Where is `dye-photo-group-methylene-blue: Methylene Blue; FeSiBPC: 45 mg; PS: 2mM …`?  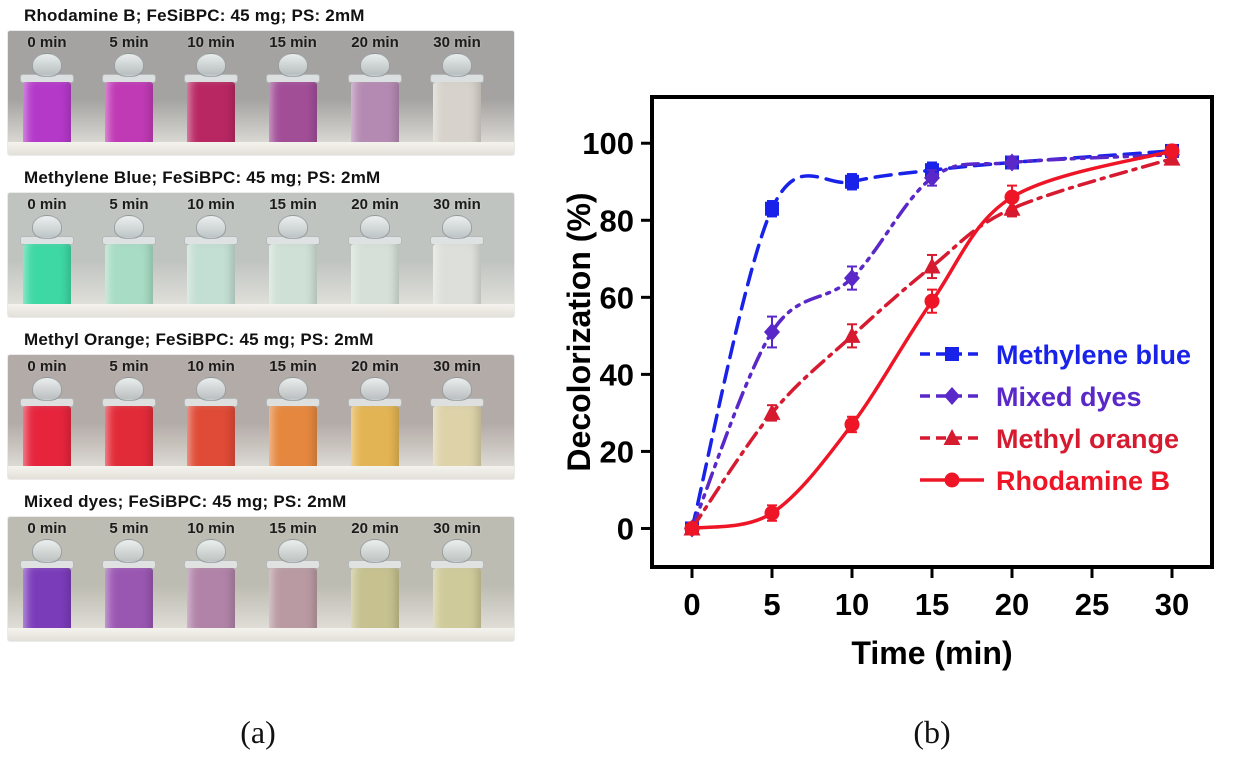 dye-photo-group-methylene-blue: Methylene Blue; FeSiBPC: 45 mg; PS: 2mM … is located at coordinates (270, 242).